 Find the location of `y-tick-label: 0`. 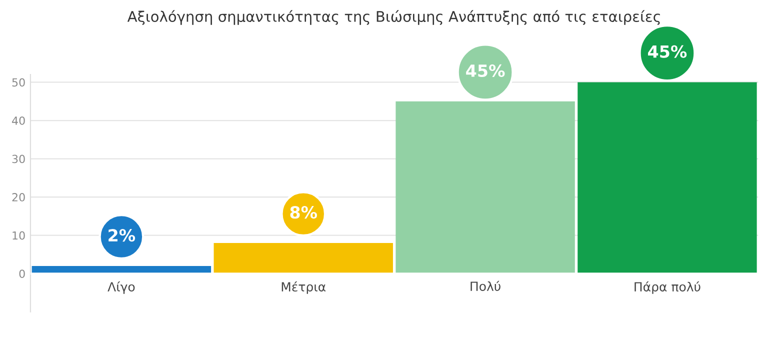

y-tick-label: 0 is located at coordinates (22, 274).